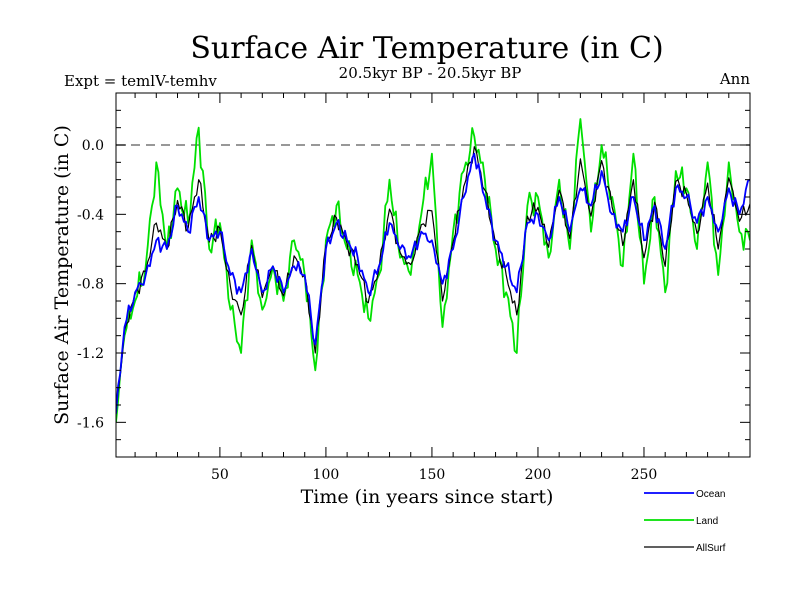 The height and width of the screenshot is (600, 800). What do you see at coordinates (427, 497) in the screenshot?
I see `x-axis-label: Time (in years since start)` at bounding box center [427, 497].